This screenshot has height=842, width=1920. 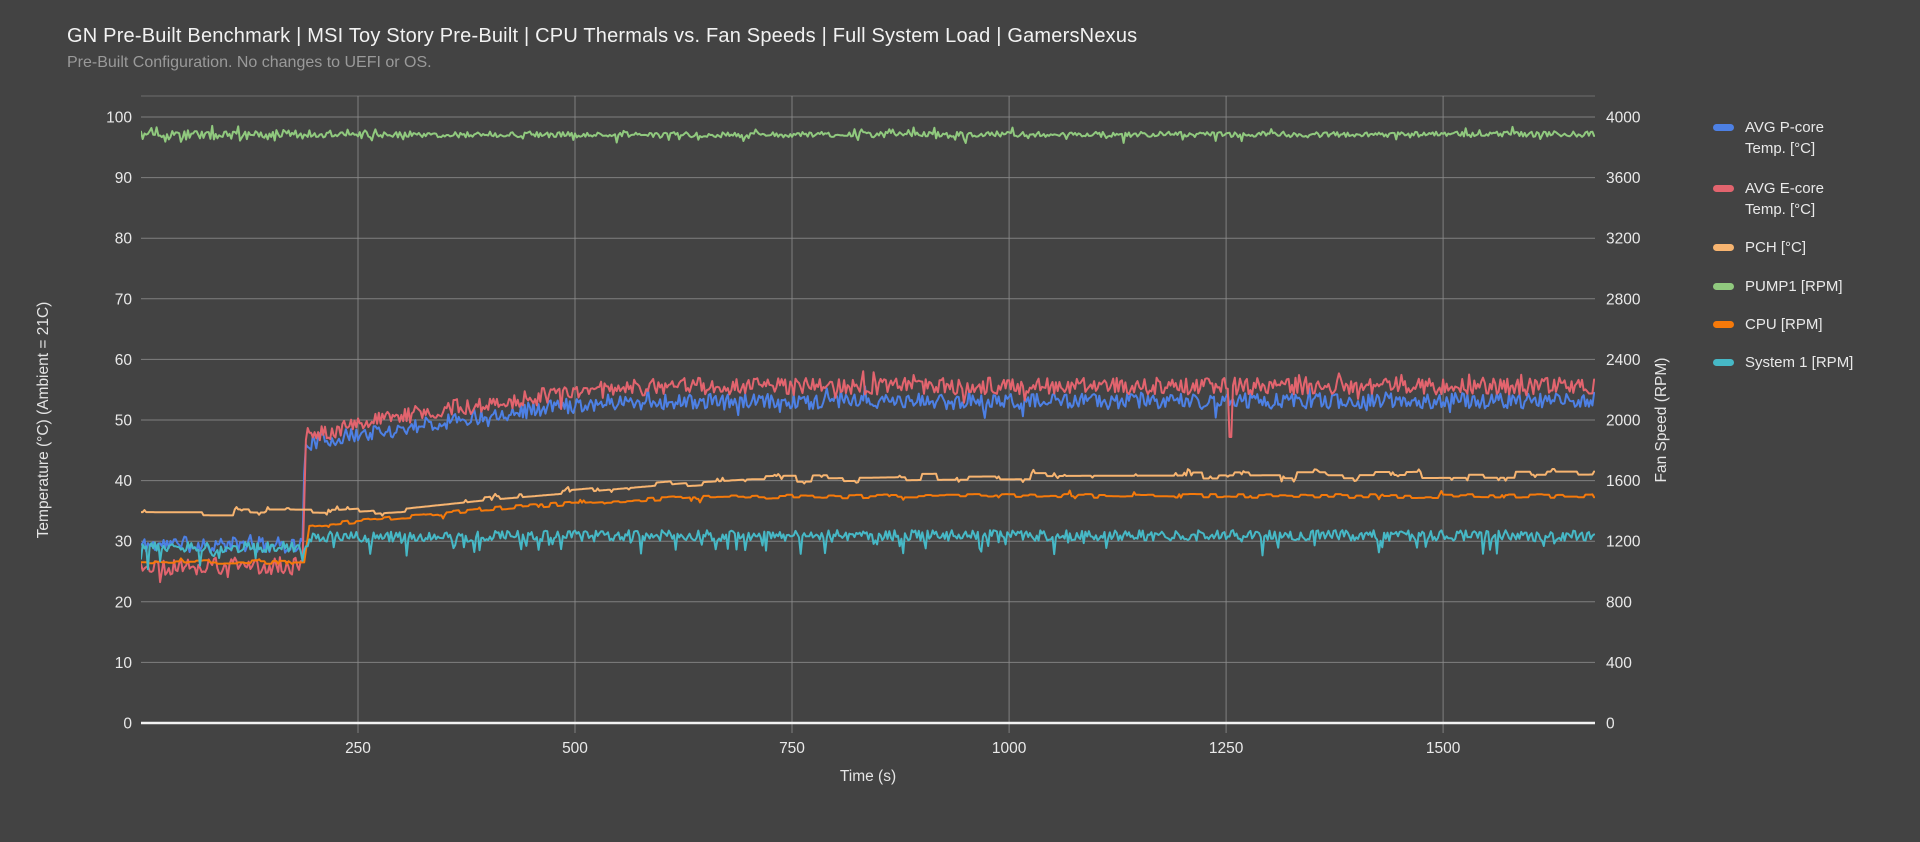 What do you see at coordinates (1619, 602) in the screenshot?
I see `svg-text: 800` at bounding box center [1619, 602].